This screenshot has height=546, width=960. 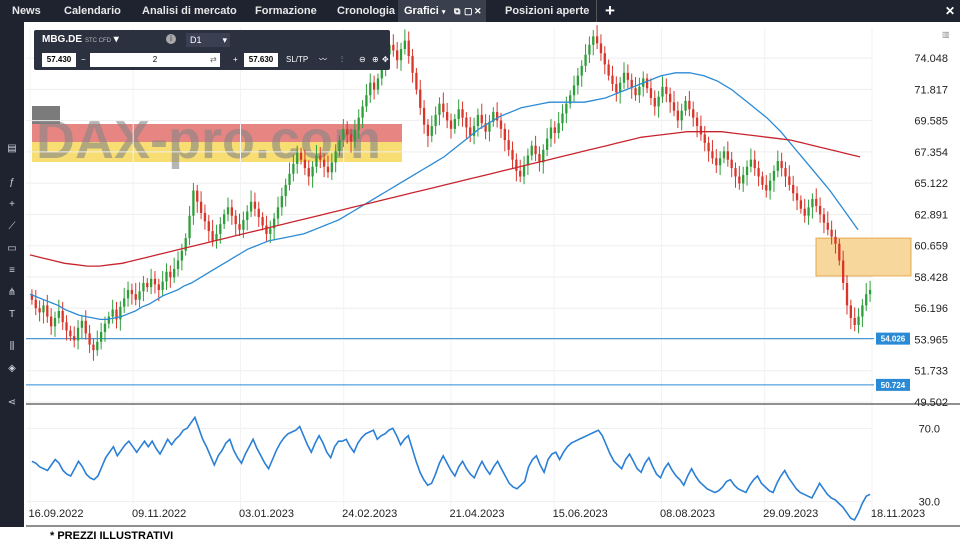 I want to click on chevron-down-icon: ▾, so click(x=443, y=12).